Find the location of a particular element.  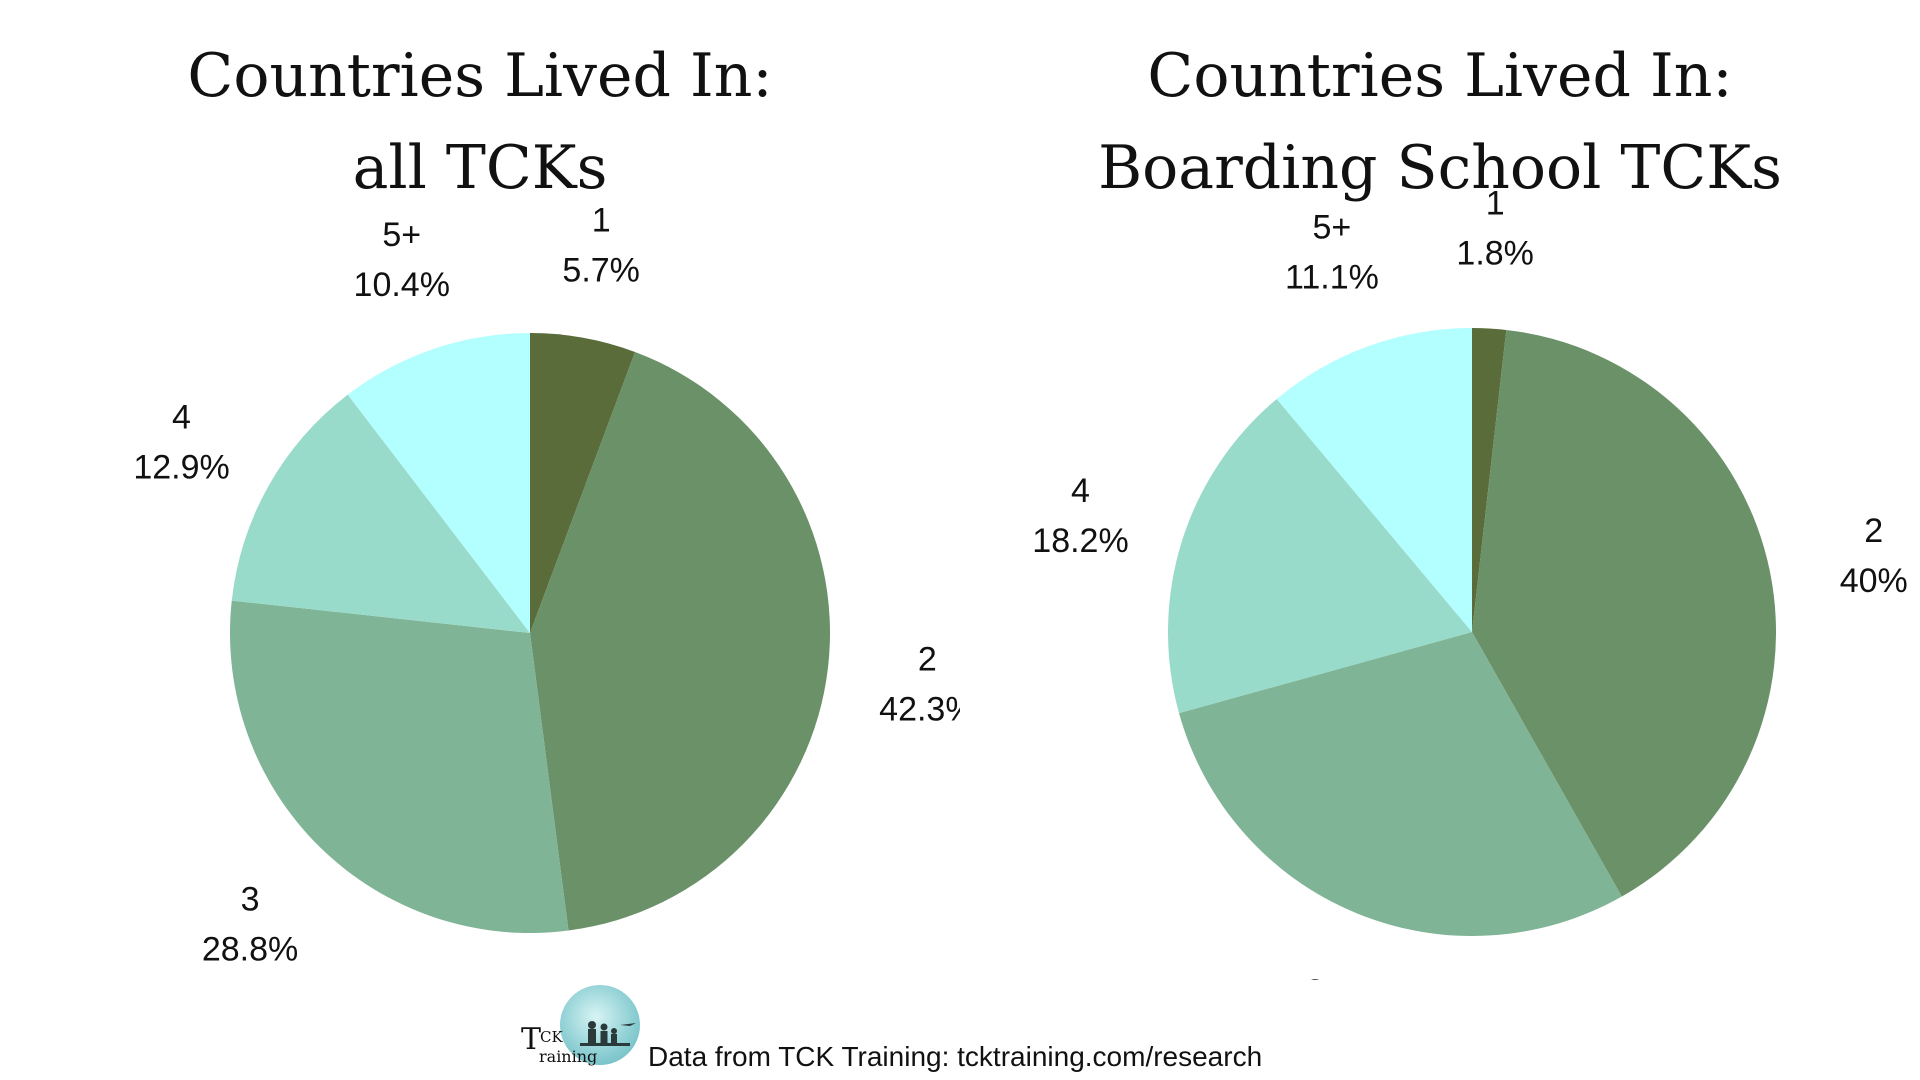

slice-value-label: 1.8% is located at coordinates (1495, 254).